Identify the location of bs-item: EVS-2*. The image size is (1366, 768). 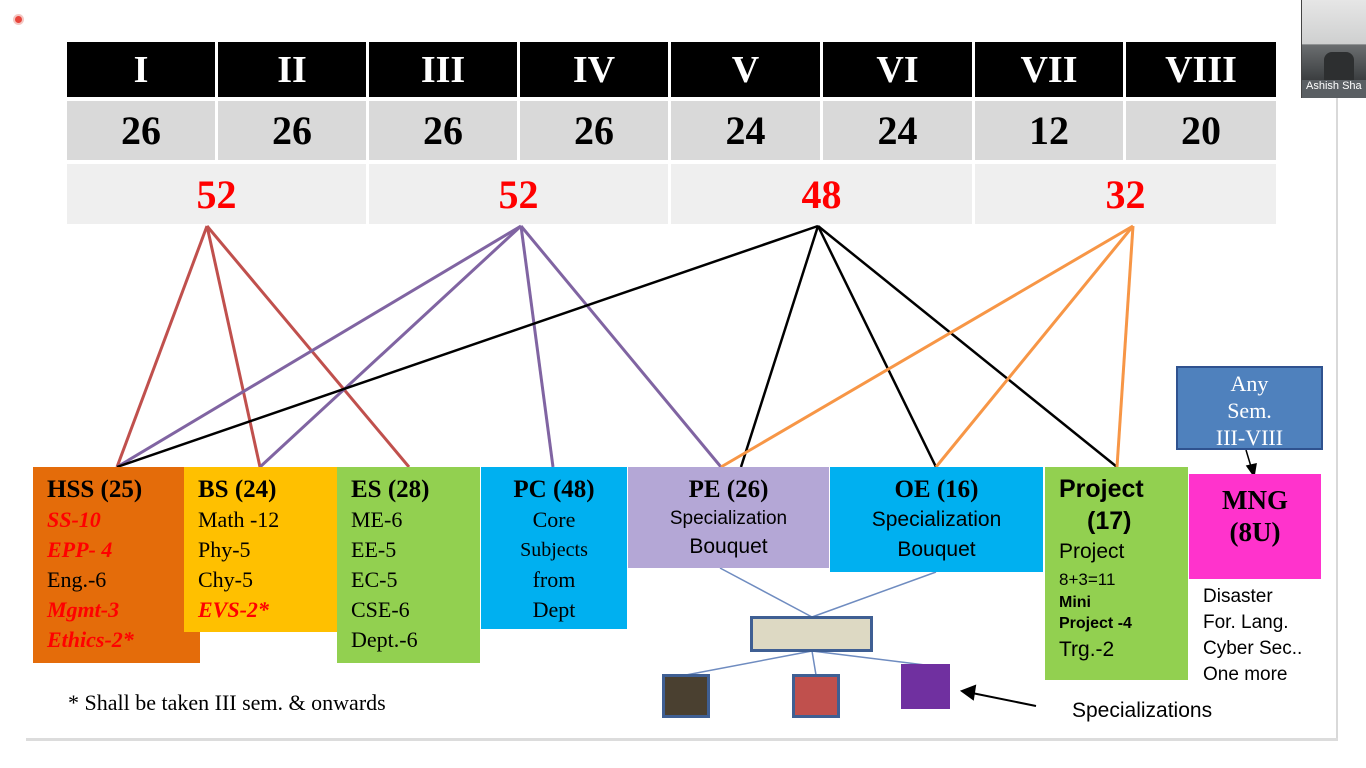
(233, 609).